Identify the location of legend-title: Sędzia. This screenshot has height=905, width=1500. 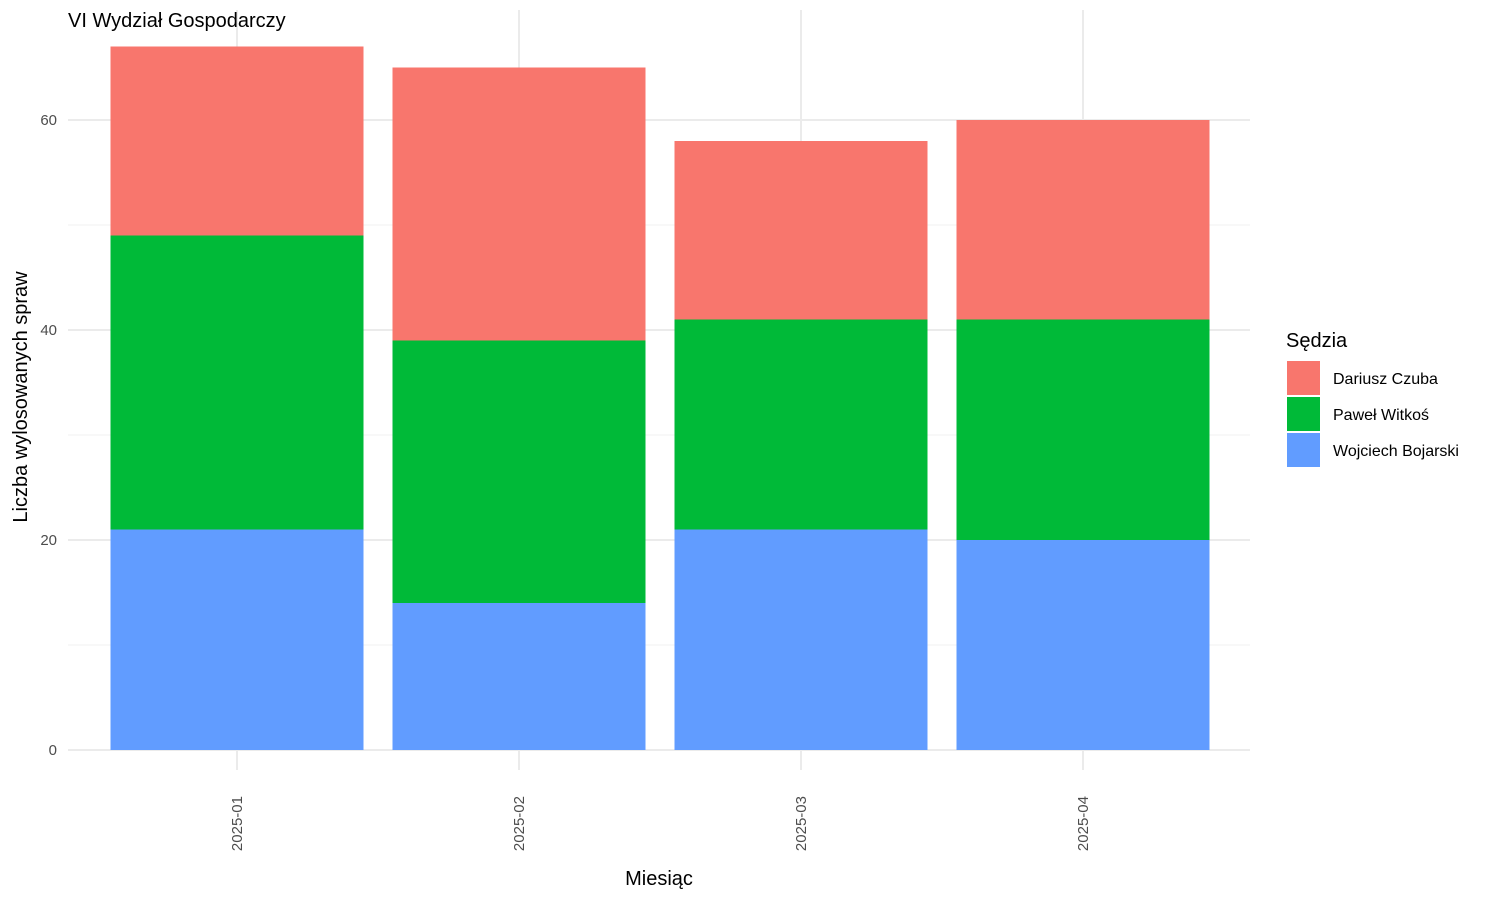
(1317, 341).